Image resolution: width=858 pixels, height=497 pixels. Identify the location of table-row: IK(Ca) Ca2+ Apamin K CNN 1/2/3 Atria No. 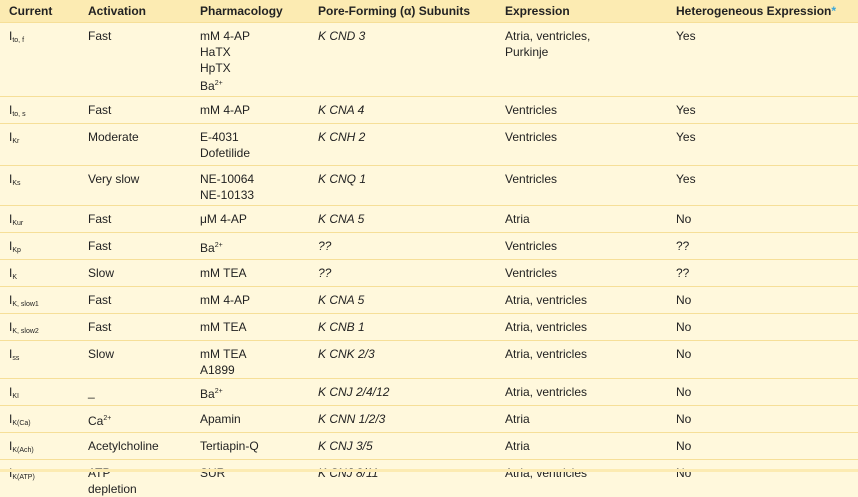
(429, 419).